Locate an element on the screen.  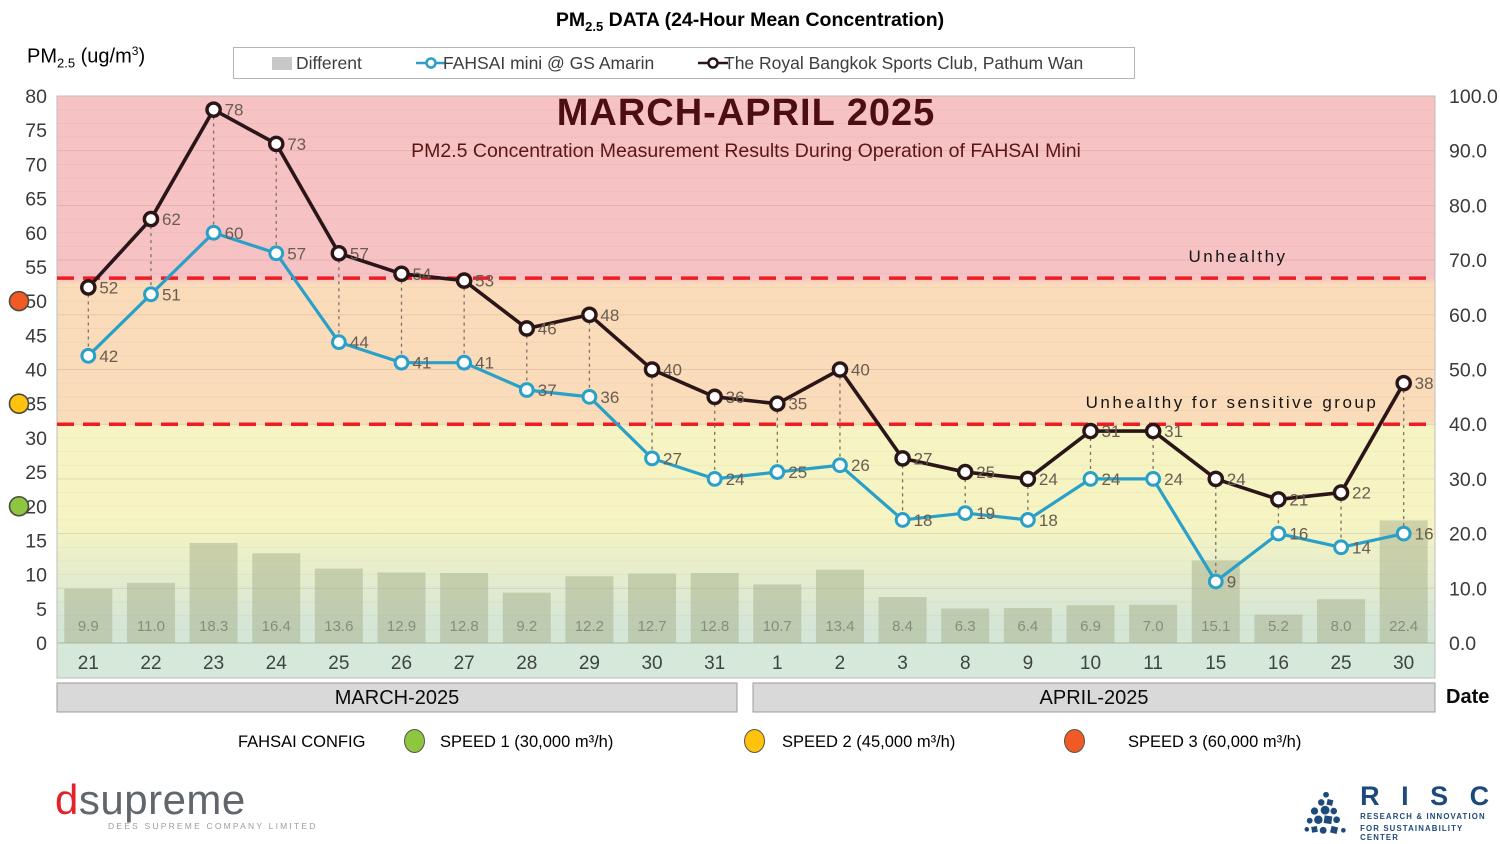
left-tick: 0 is located at coordinates (41, 644).